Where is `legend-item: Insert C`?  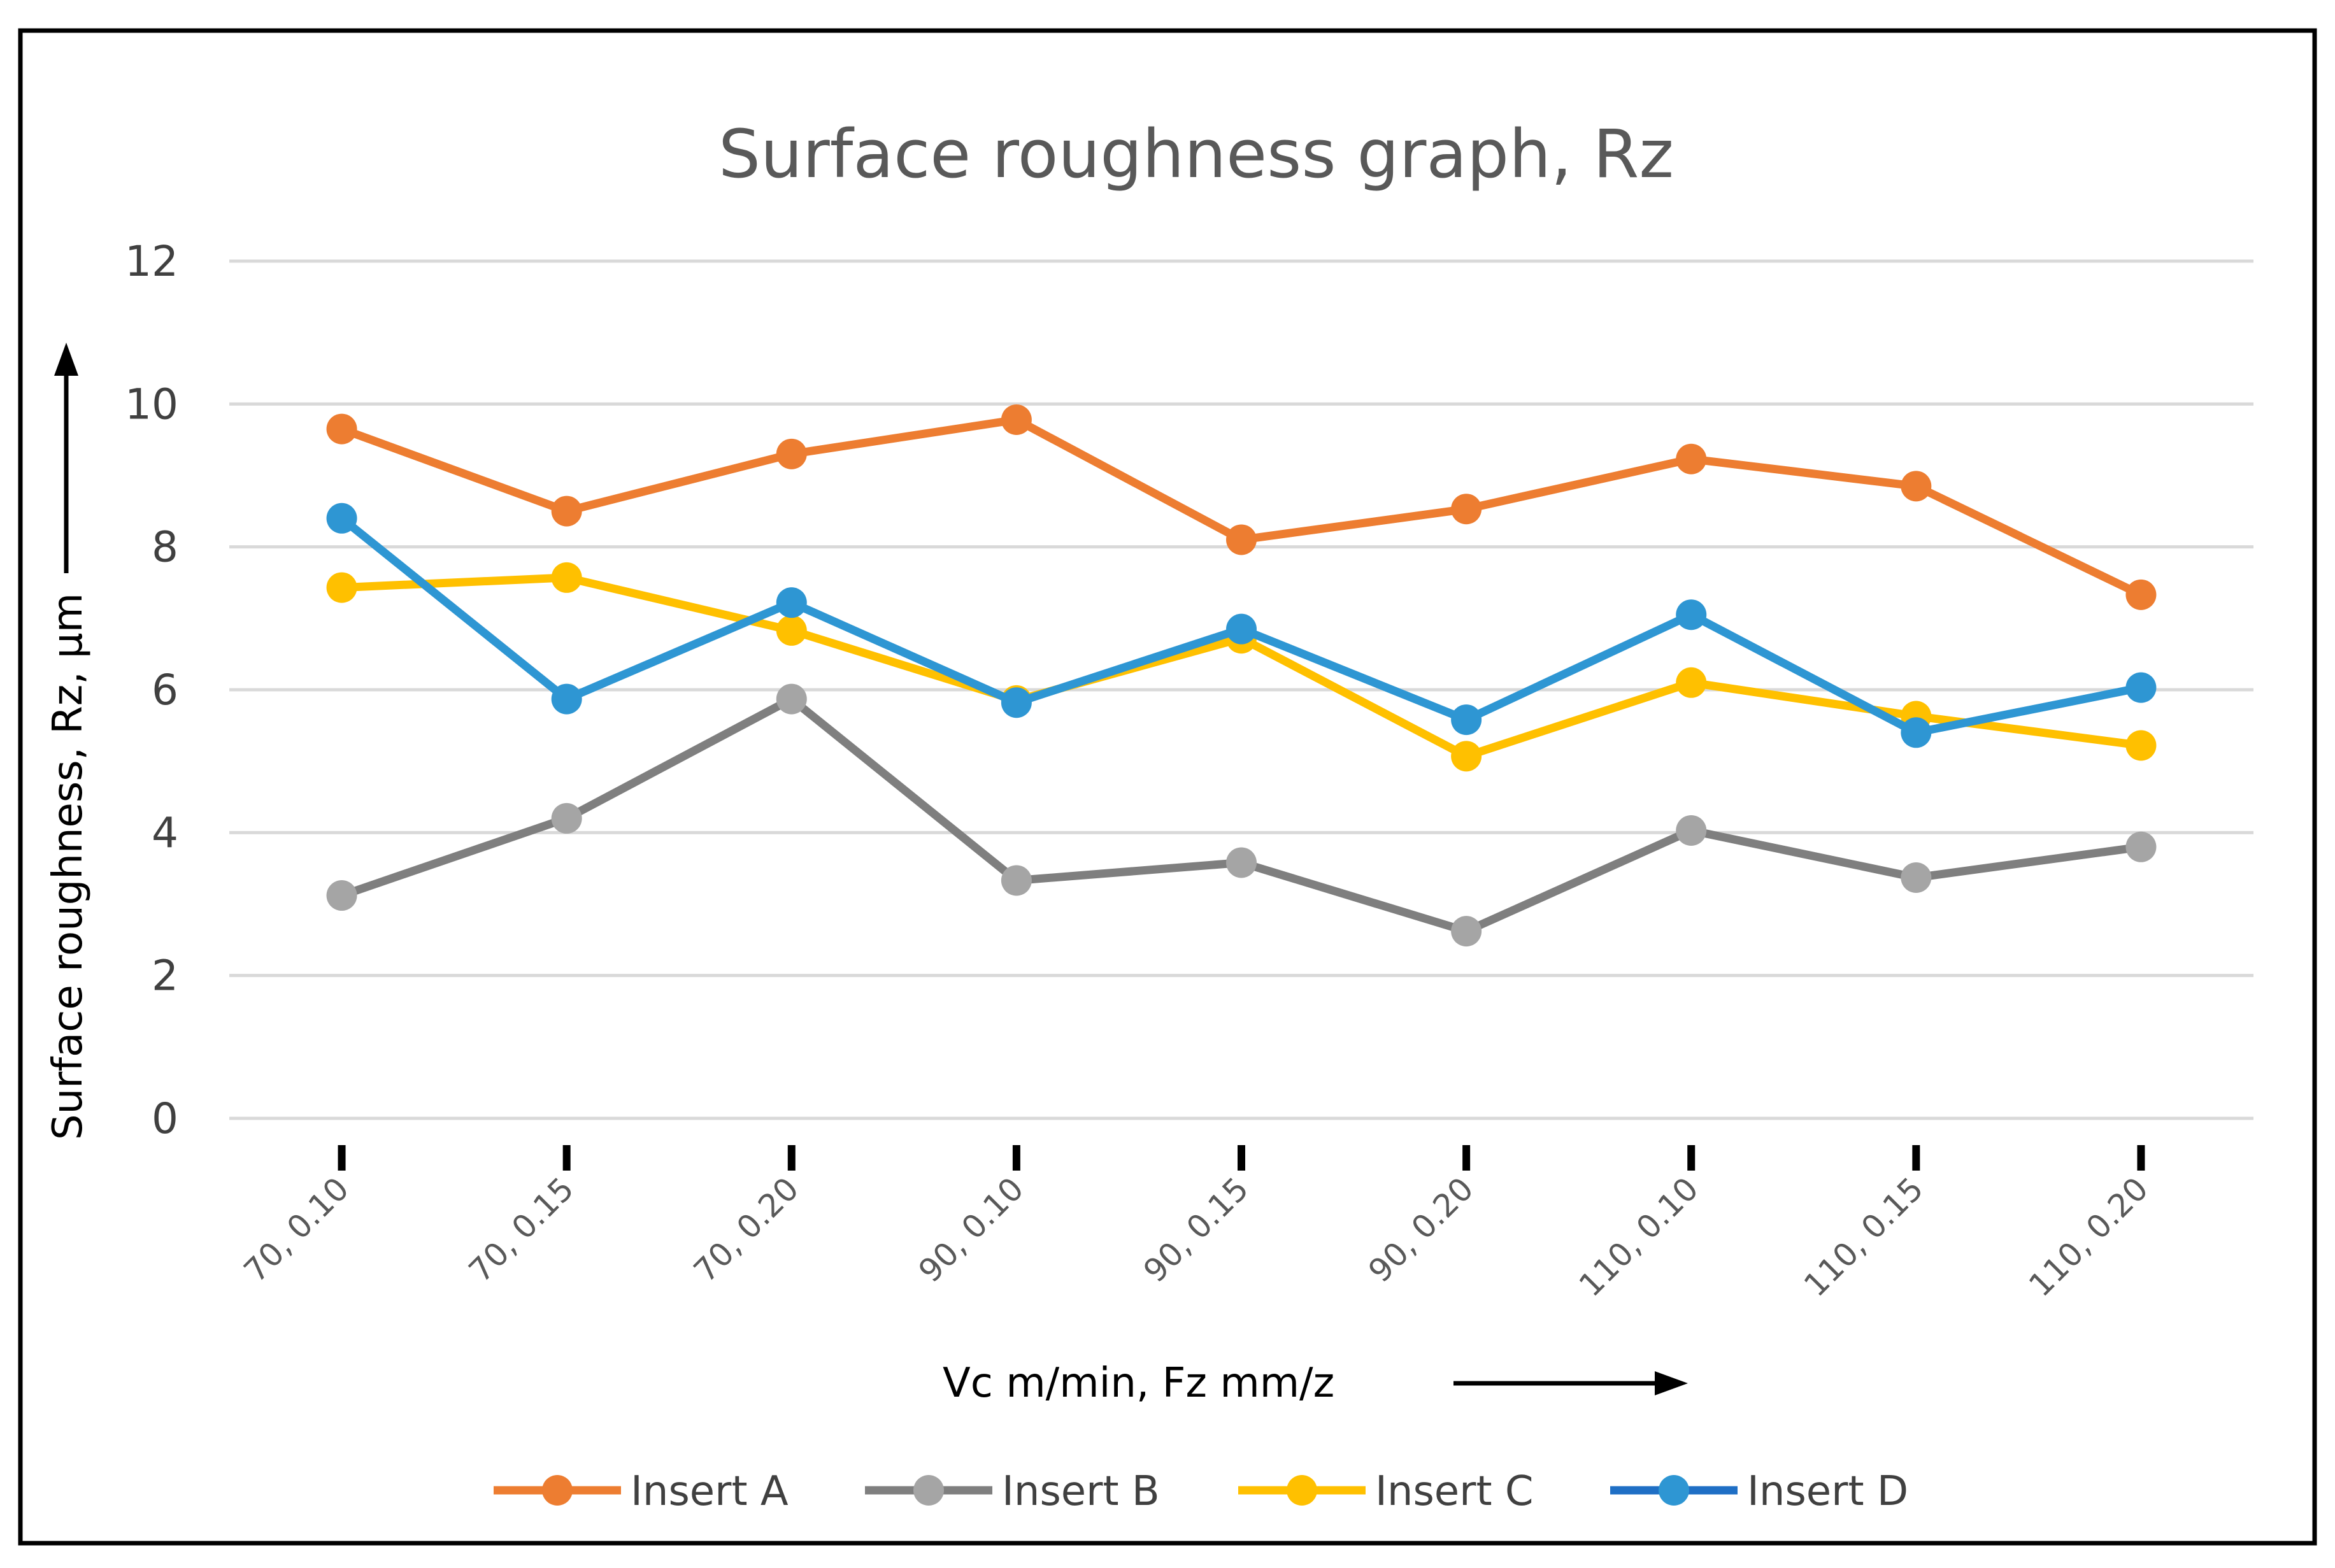 legend-item: Insert C is located at coordinates (1386, 1492).